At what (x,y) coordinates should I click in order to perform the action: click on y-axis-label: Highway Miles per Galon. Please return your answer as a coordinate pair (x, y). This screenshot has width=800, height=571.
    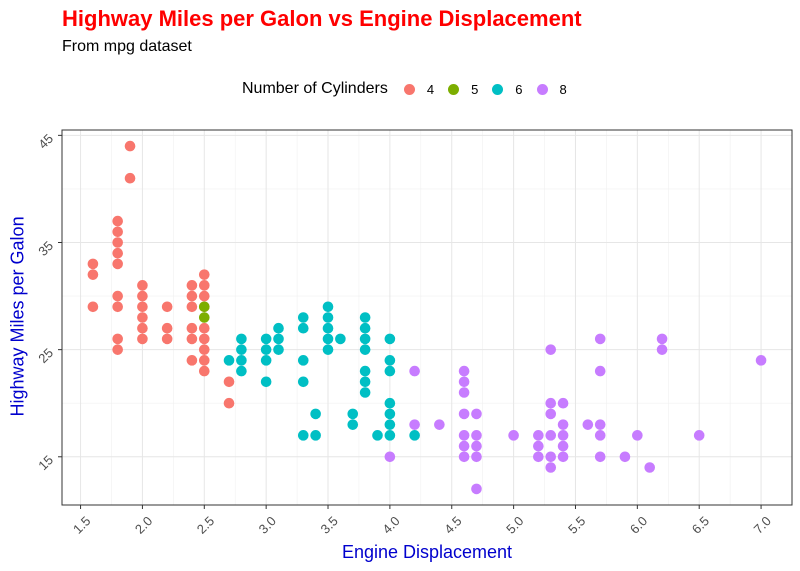
    Looking at the image, I should click on (17, 316).